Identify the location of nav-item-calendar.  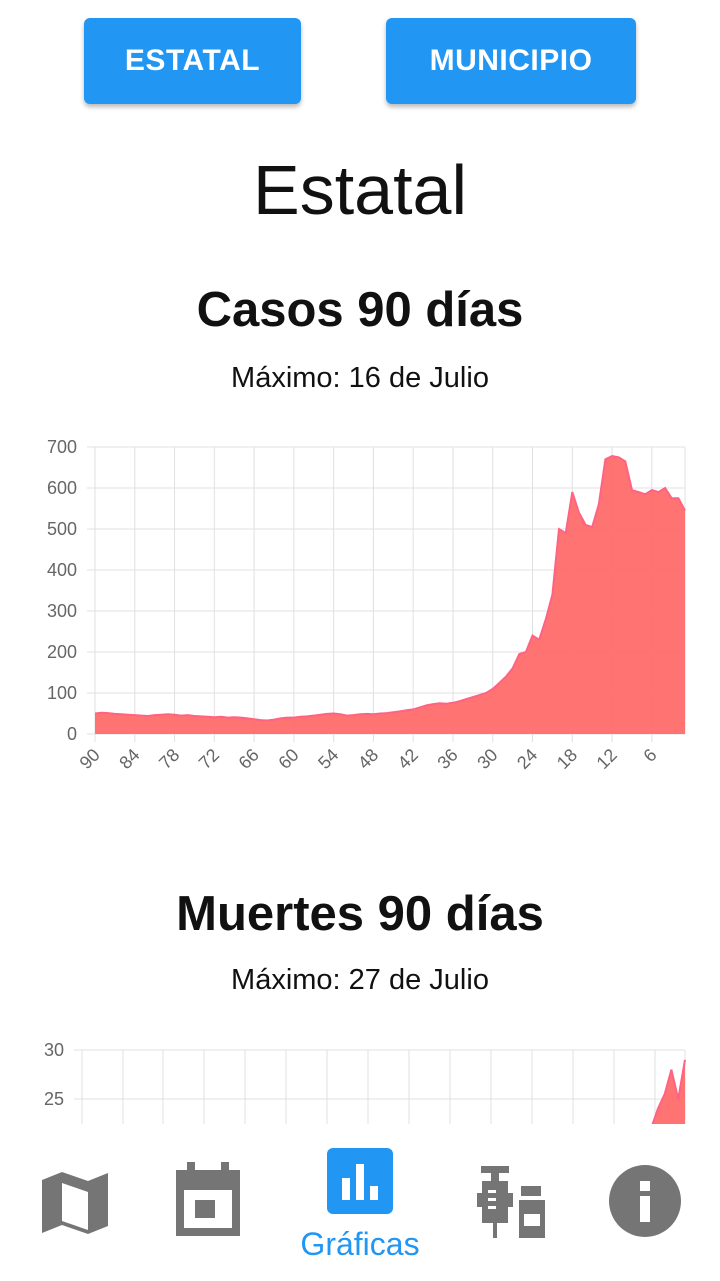
(210, 1202).